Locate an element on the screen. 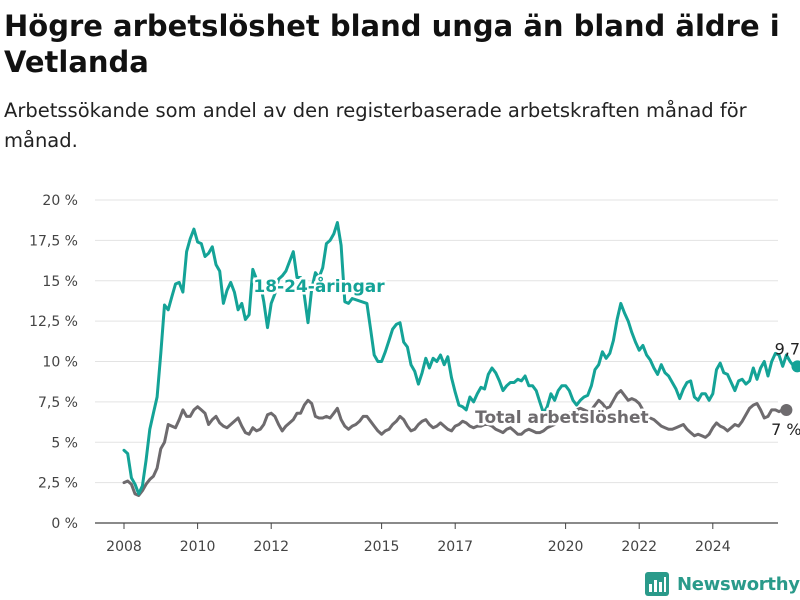 This screenshot has height=600, width=800. x-tick-label: 2017 is located at coordinates (455, 547).